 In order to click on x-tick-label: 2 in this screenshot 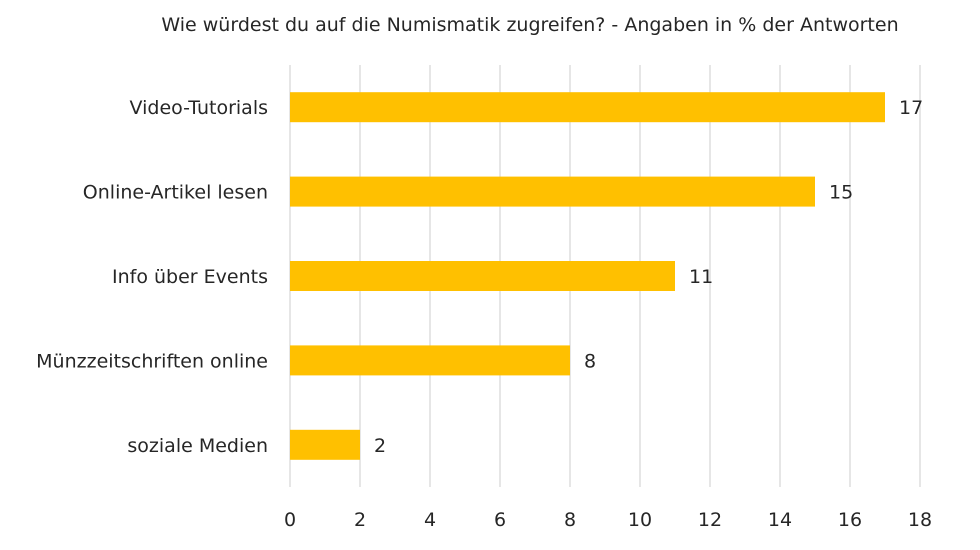, I will do `click(360, 520)`.